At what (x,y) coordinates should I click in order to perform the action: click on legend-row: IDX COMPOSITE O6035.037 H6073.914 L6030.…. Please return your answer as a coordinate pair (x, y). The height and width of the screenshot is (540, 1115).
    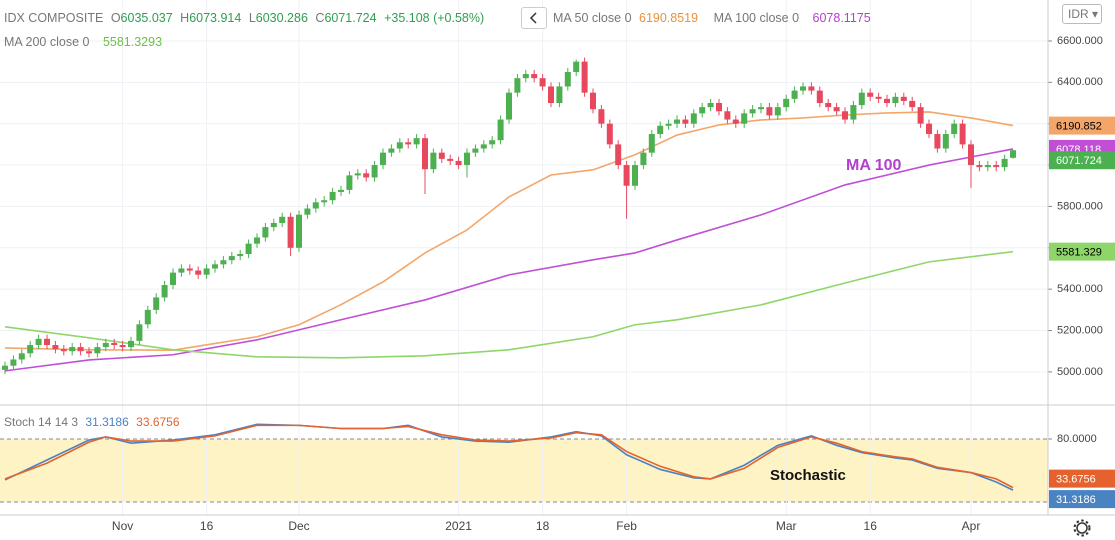
    Looking at the image, I should click on (246, 18).